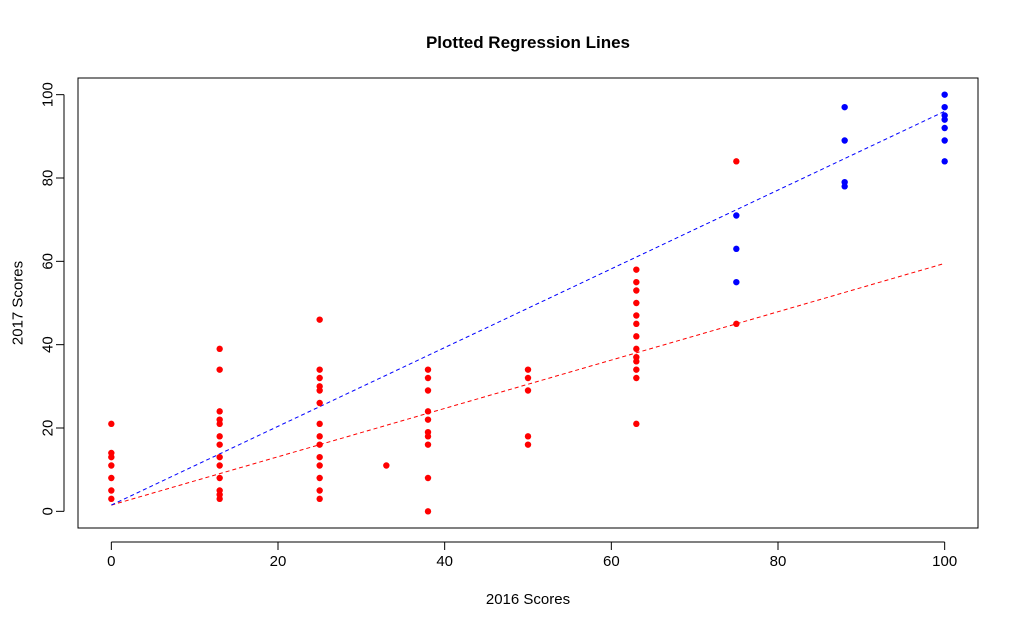 This screenshot has width=1019, height=627. What do you see at coordinates (111, 561) in the screenshot?
I see `x-tick-label: 0` at bounding box center [111, 561].